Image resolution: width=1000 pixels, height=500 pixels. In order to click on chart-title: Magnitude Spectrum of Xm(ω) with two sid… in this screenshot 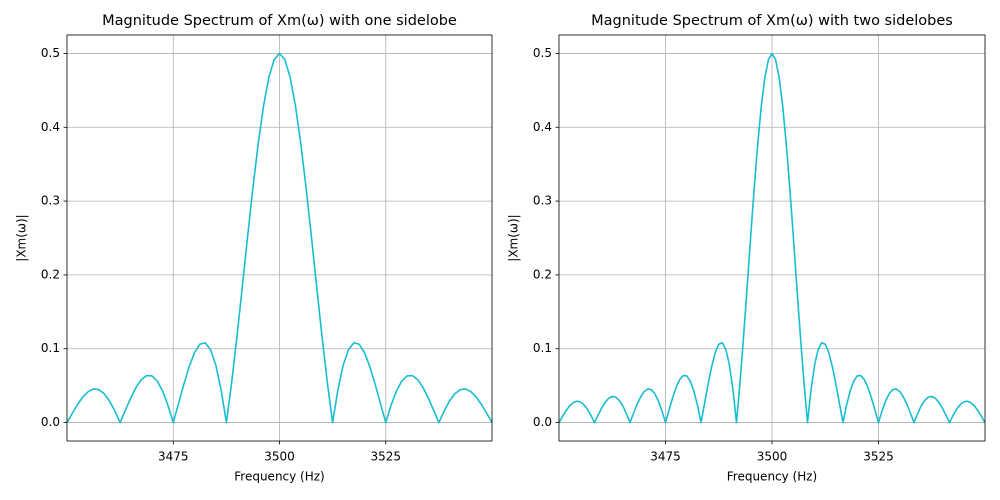, I will do `click(772, 21)`.